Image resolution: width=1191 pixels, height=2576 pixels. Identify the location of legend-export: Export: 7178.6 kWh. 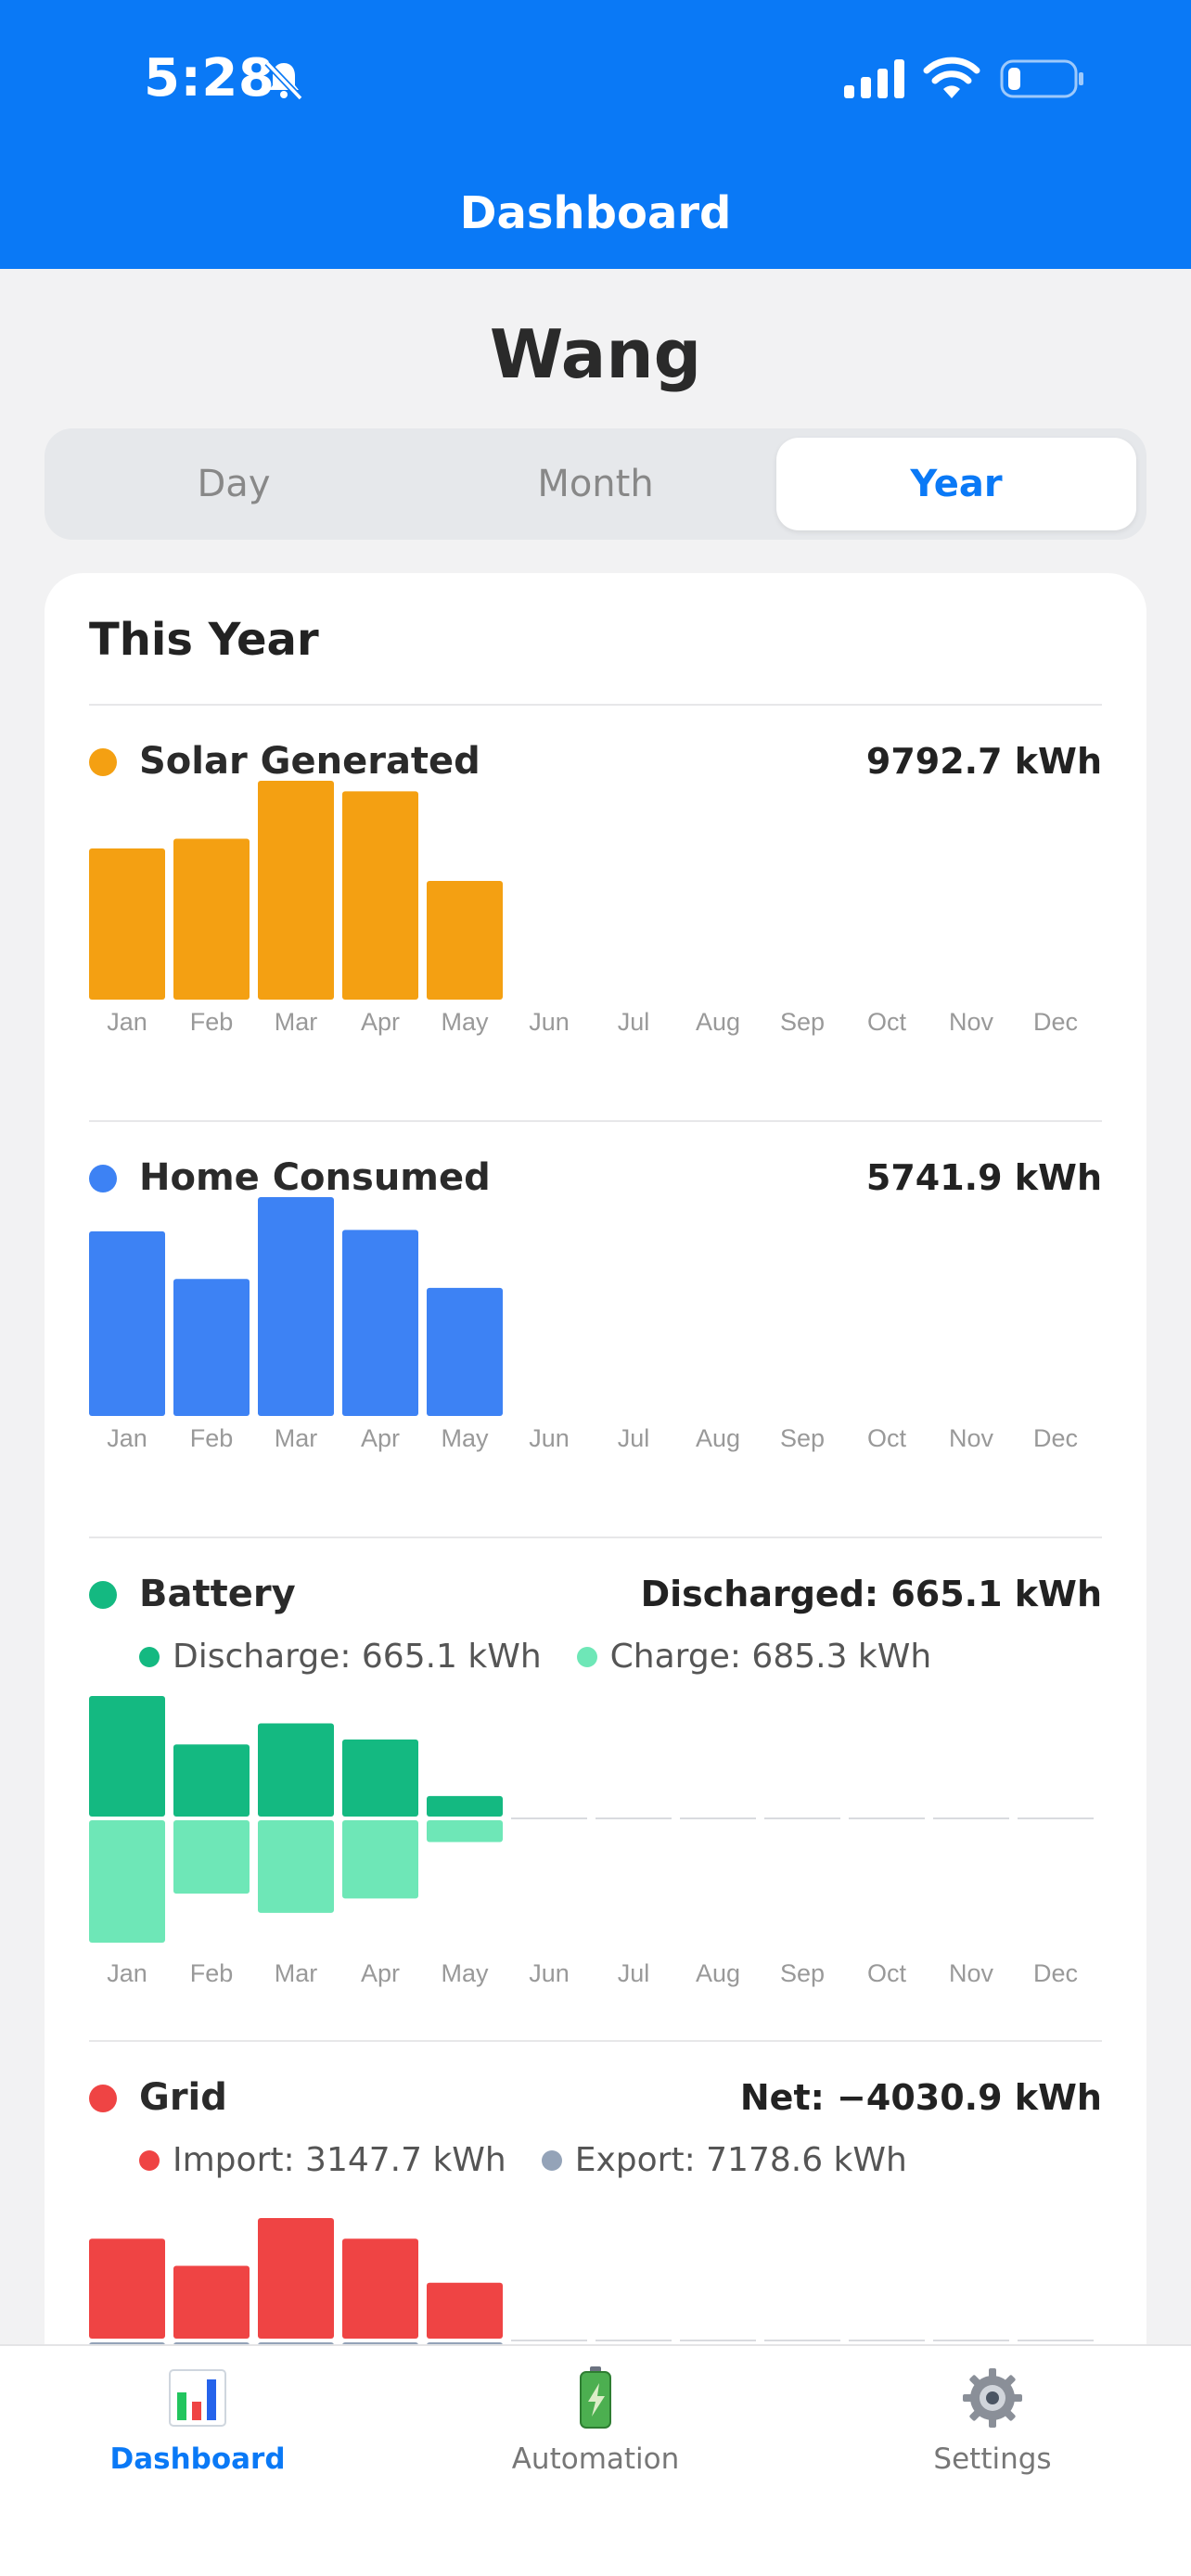
(740, 2160).